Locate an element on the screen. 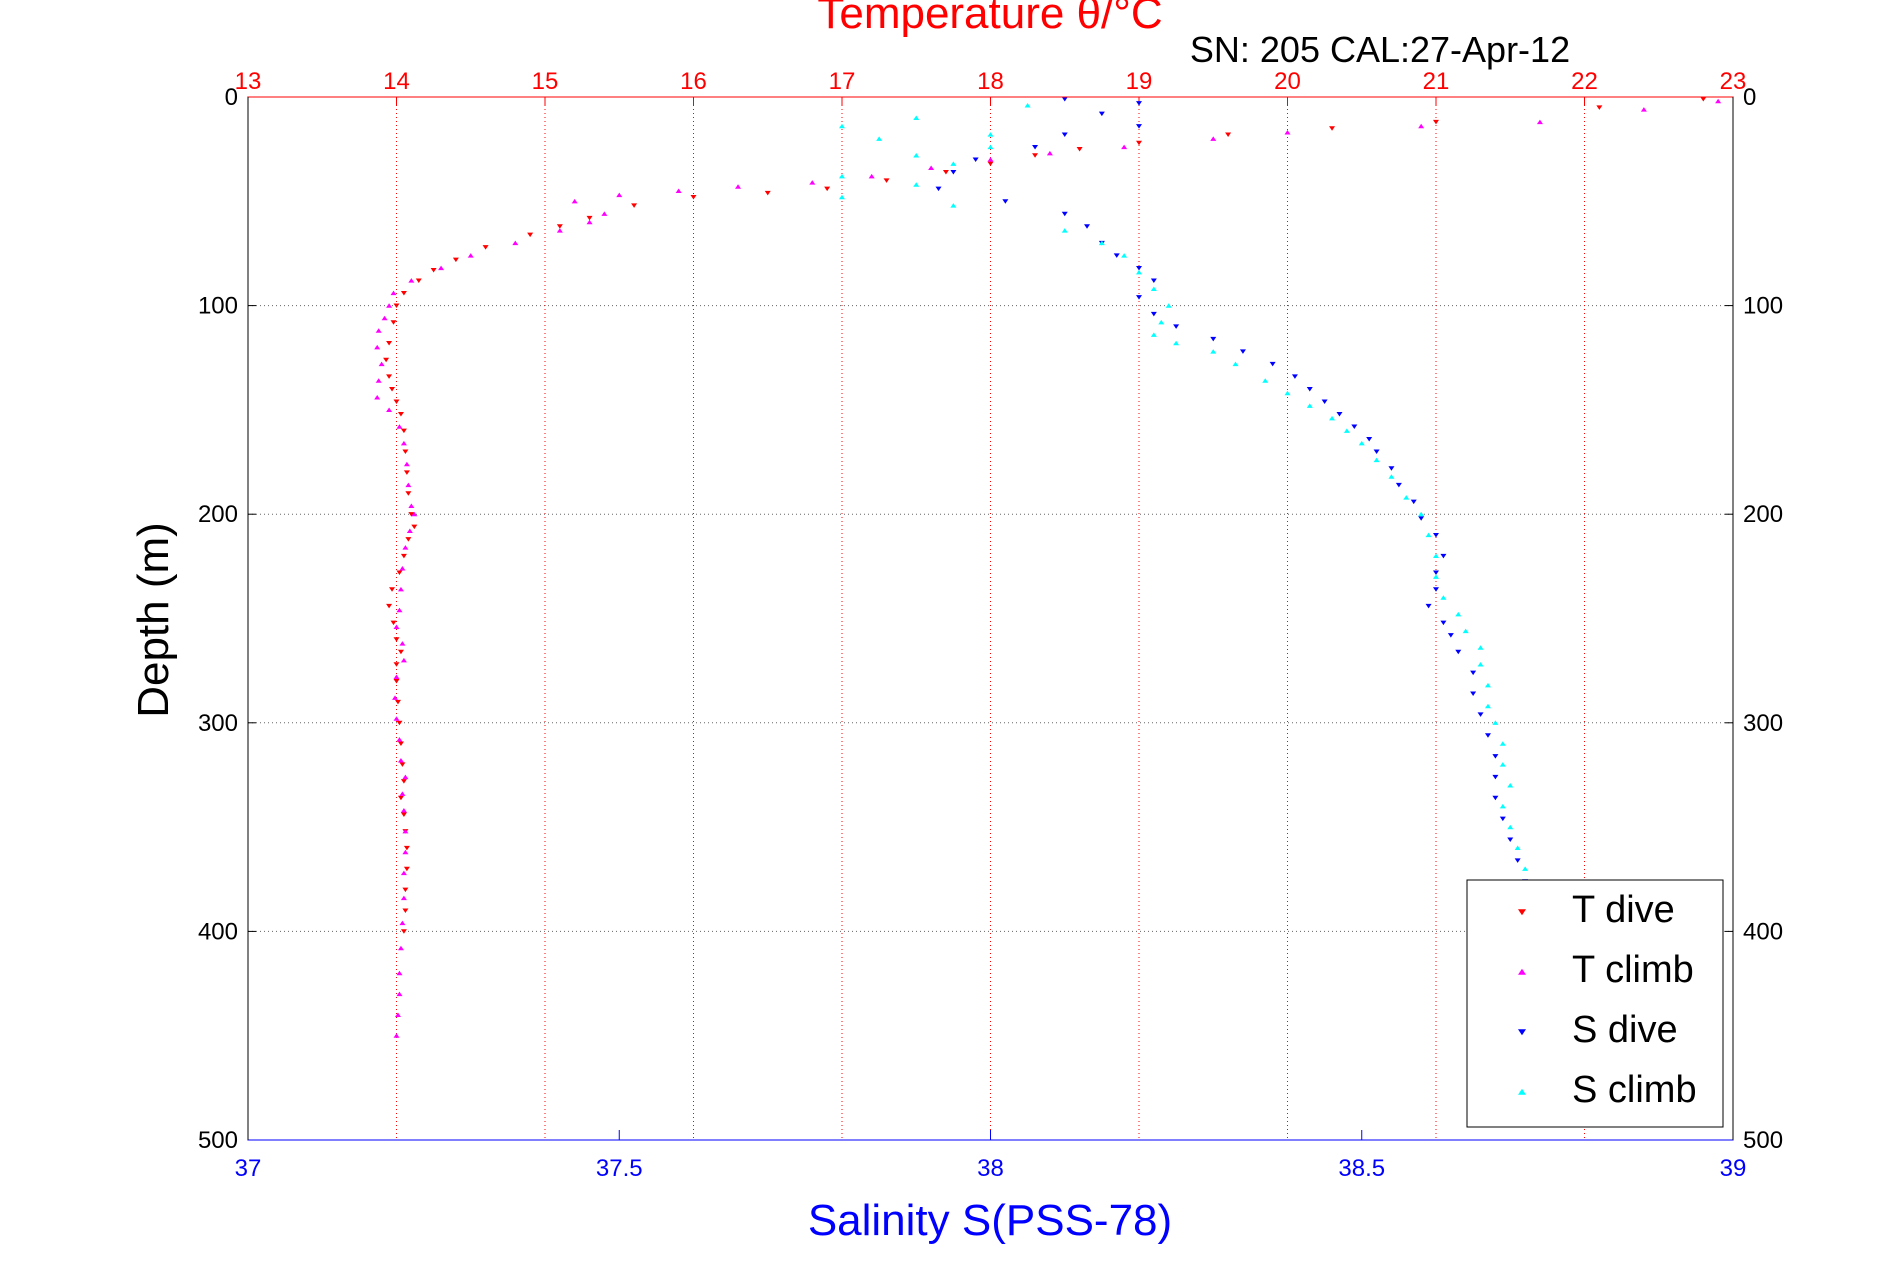 The image size is (1891, 1262). temperature-tick-label: 16 is located at coordinates (693, 81).